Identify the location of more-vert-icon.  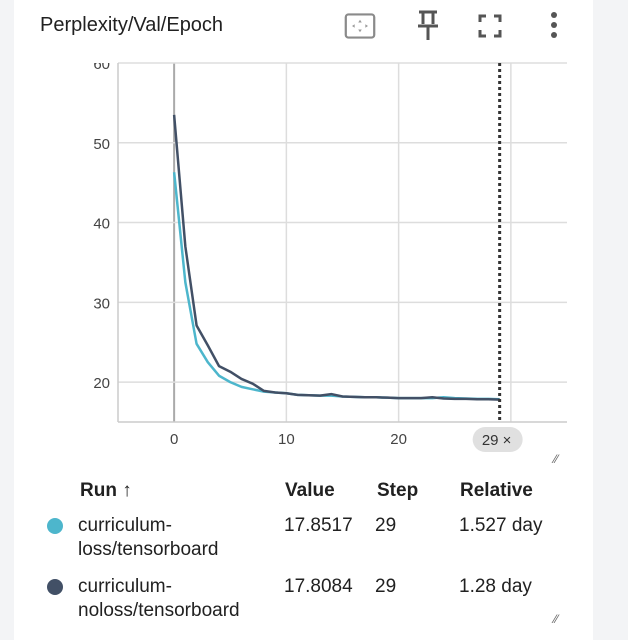
(554, 25).